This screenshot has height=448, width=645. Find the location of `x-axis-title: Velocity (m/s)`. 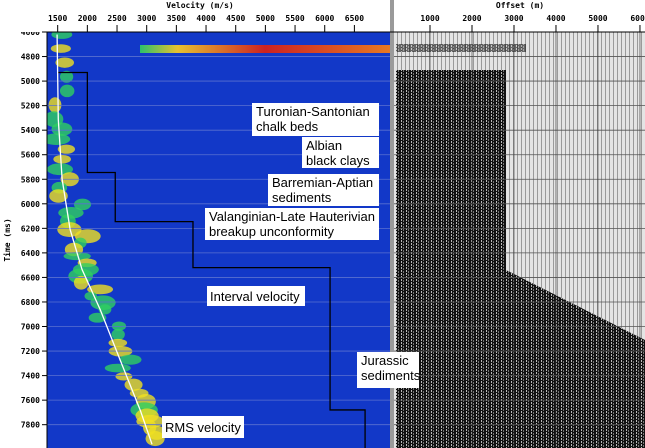

x-axis-title: Velocity (m/s) is located at coordinates (199, 5).